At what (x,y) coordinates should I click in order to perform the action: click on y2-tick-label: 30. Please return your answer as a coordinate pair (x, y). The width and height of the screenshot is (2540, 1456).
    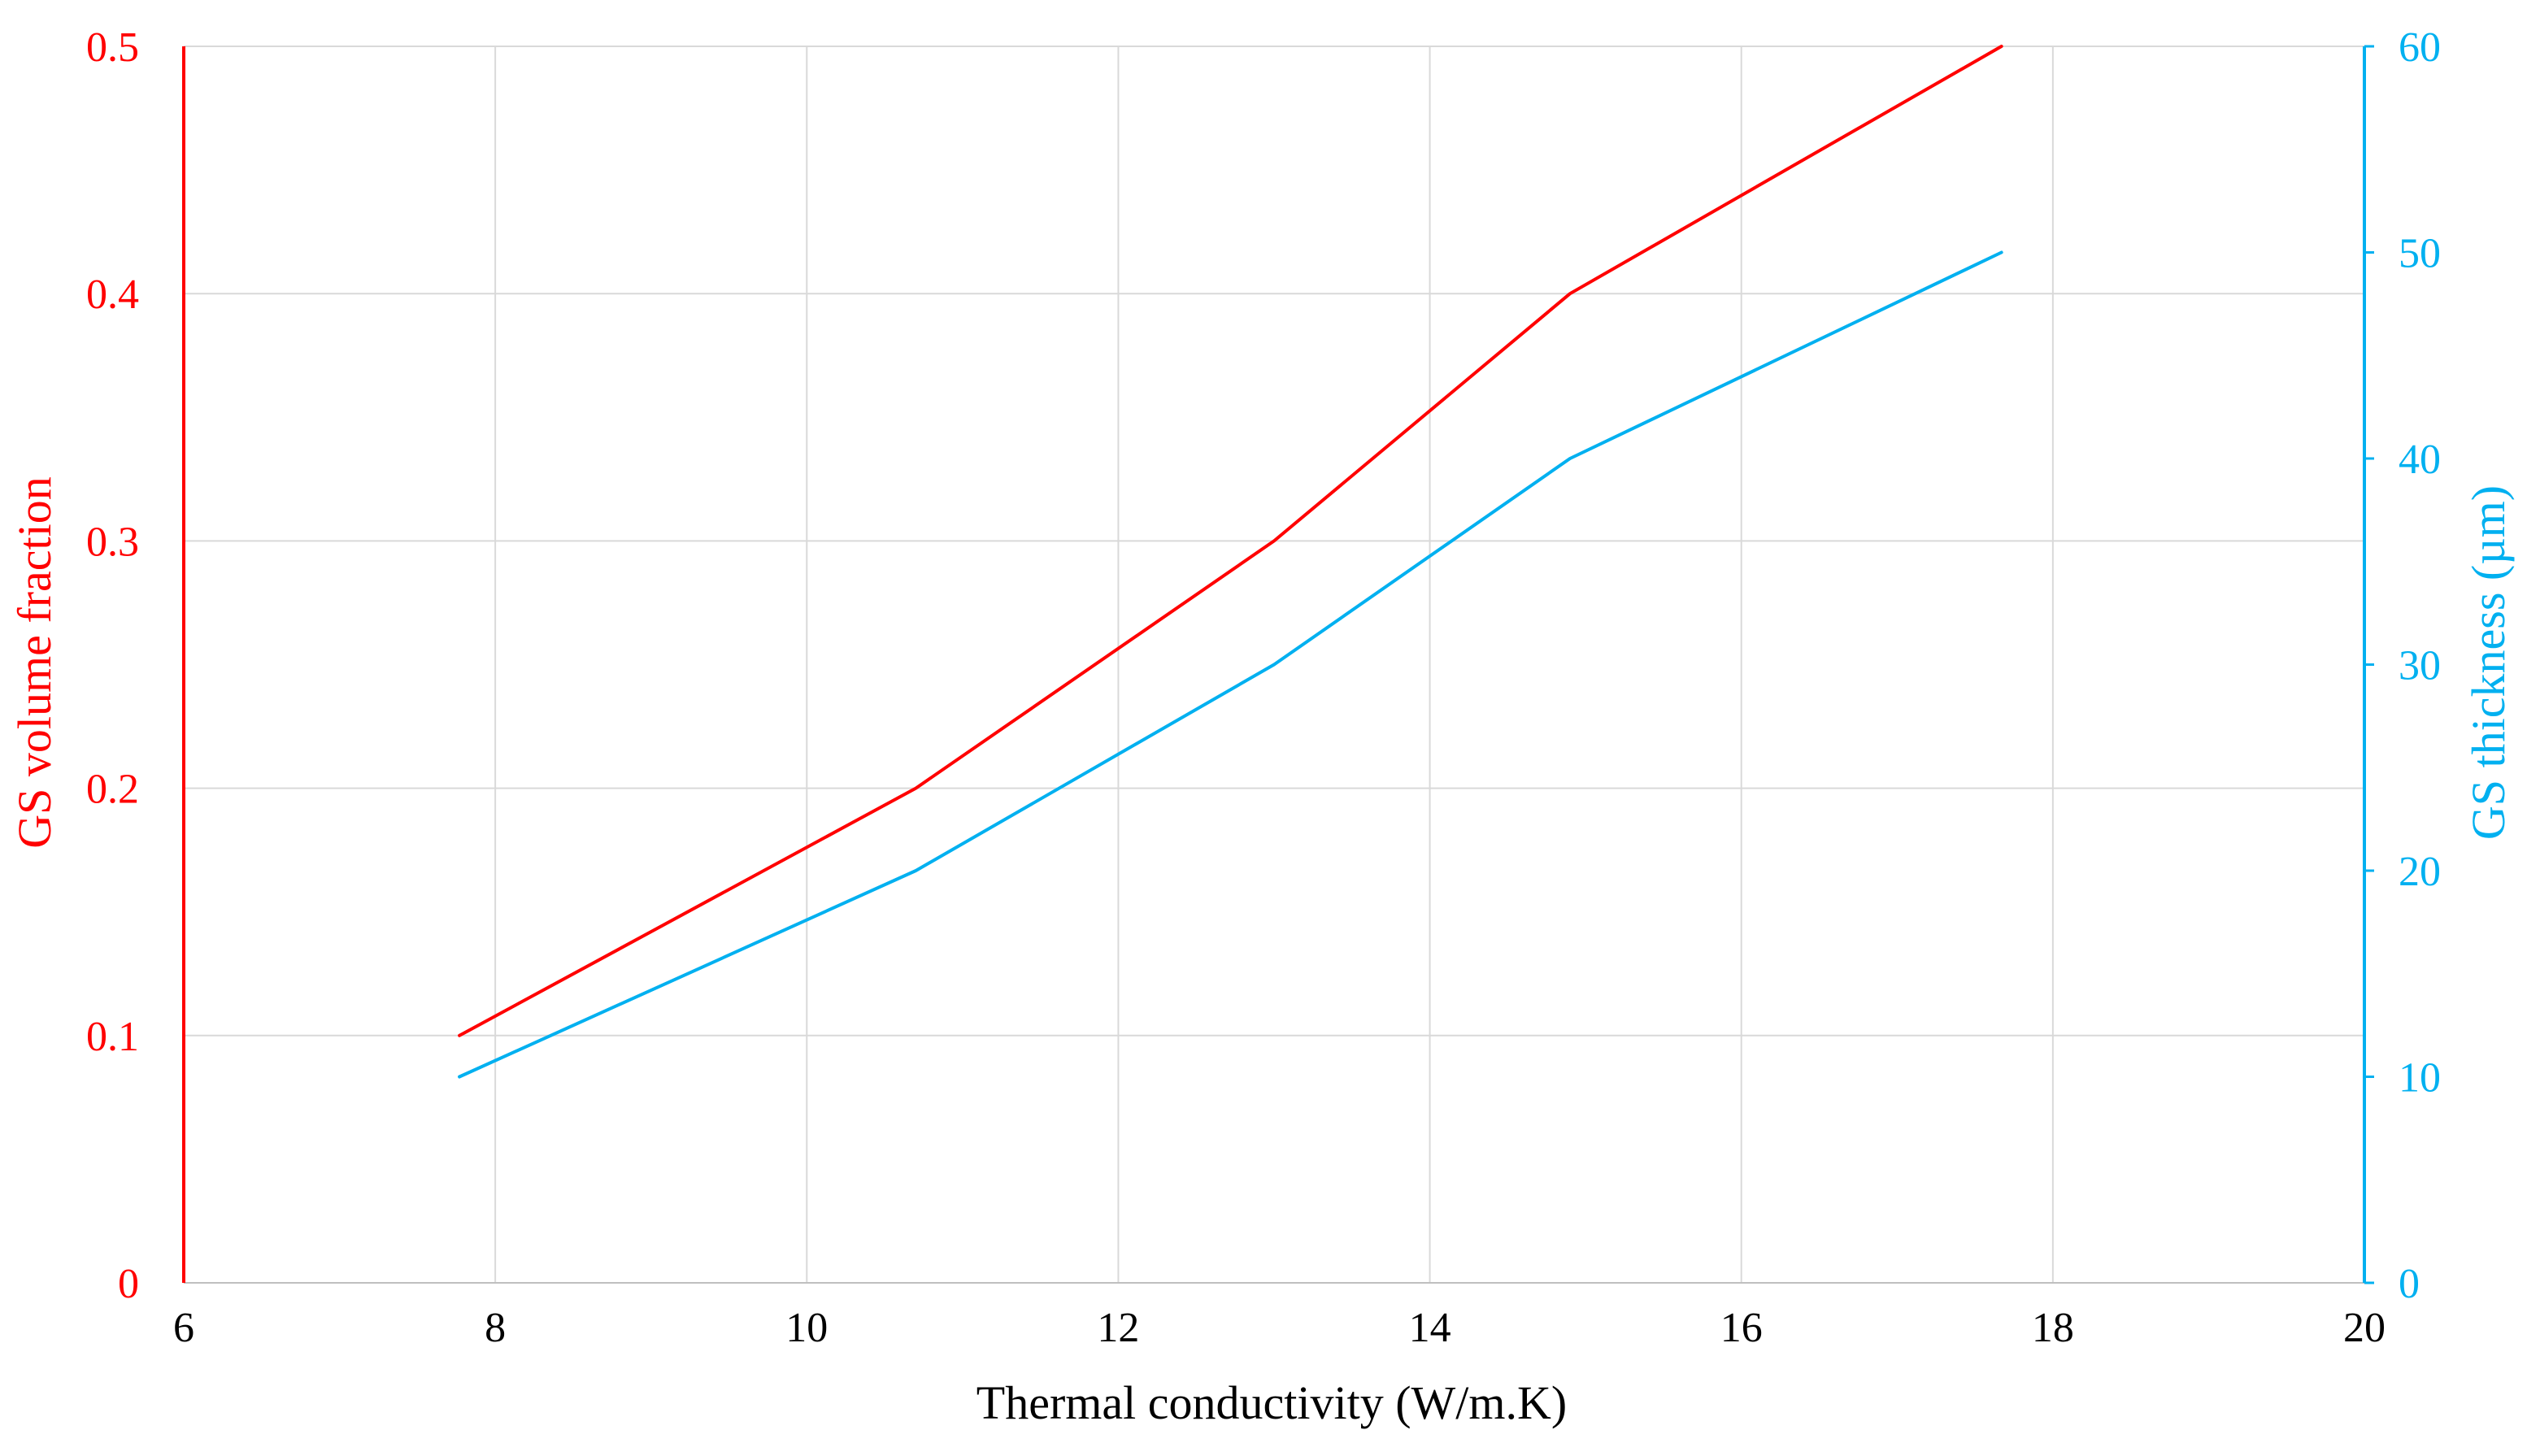
    Looking at the image, I should click on (2420, 666).